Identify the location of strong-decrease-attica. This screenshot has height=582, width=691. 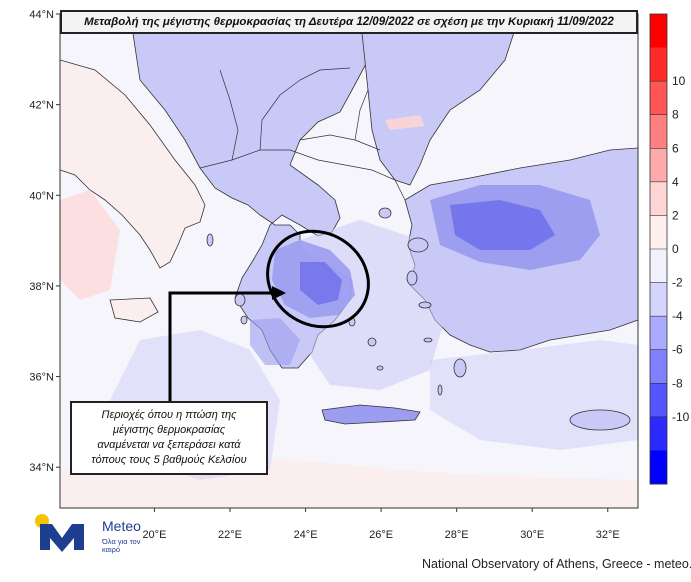
(321, 283).